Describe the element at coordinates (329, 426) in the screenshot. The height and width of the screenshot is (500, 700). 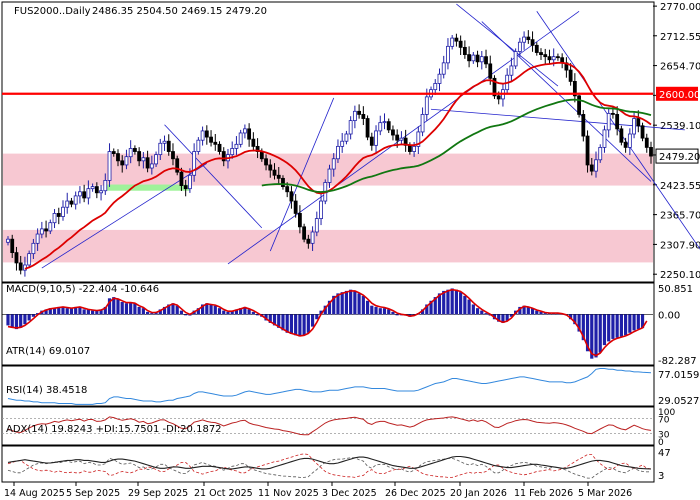
I see `rsi-line` at that location.